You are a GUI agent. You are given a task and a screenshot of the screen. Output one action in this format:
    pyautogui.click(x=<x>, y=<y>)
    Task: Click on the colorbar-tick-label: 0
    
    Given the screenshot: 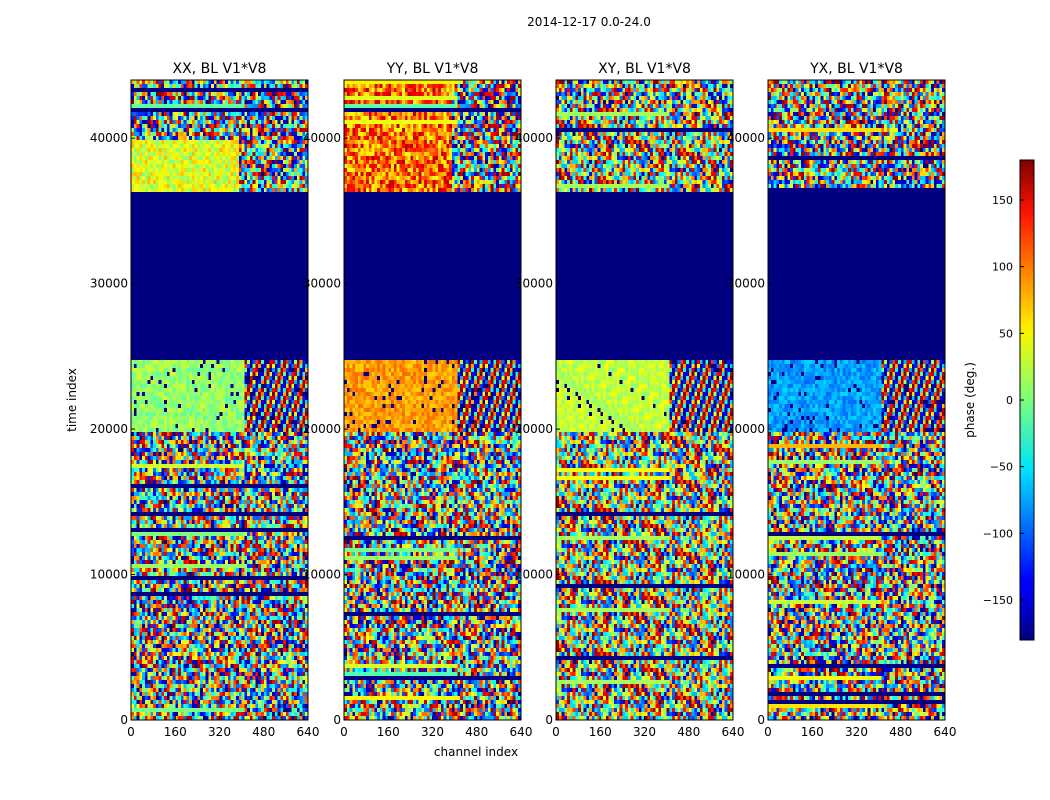 What is the action you would take?
    pyautogui.click(x=1009, y=400)
    